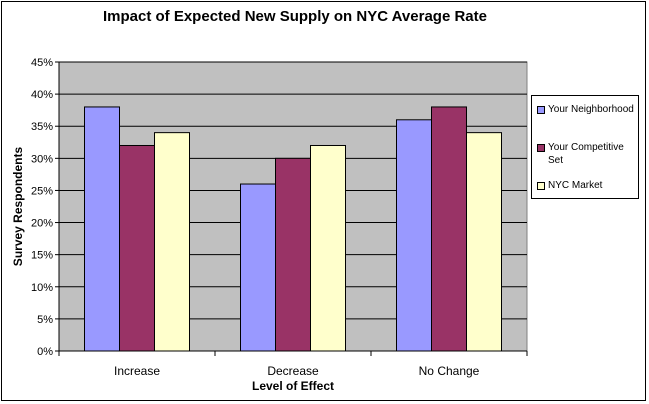 This screenshot has width=649, height=404. What do you see at coordinates (42, 191) in the screenshot?
I see `y-tick-label: 25%` at bounding box center [42, 191].